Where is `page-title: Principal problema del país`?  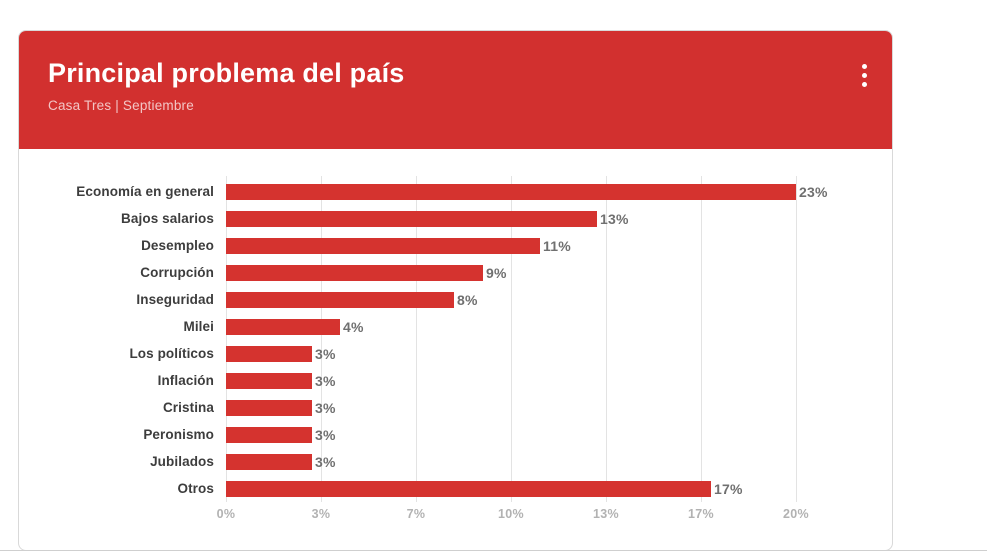 page-title: Principal problema del país is located at coordinates (226, 73).